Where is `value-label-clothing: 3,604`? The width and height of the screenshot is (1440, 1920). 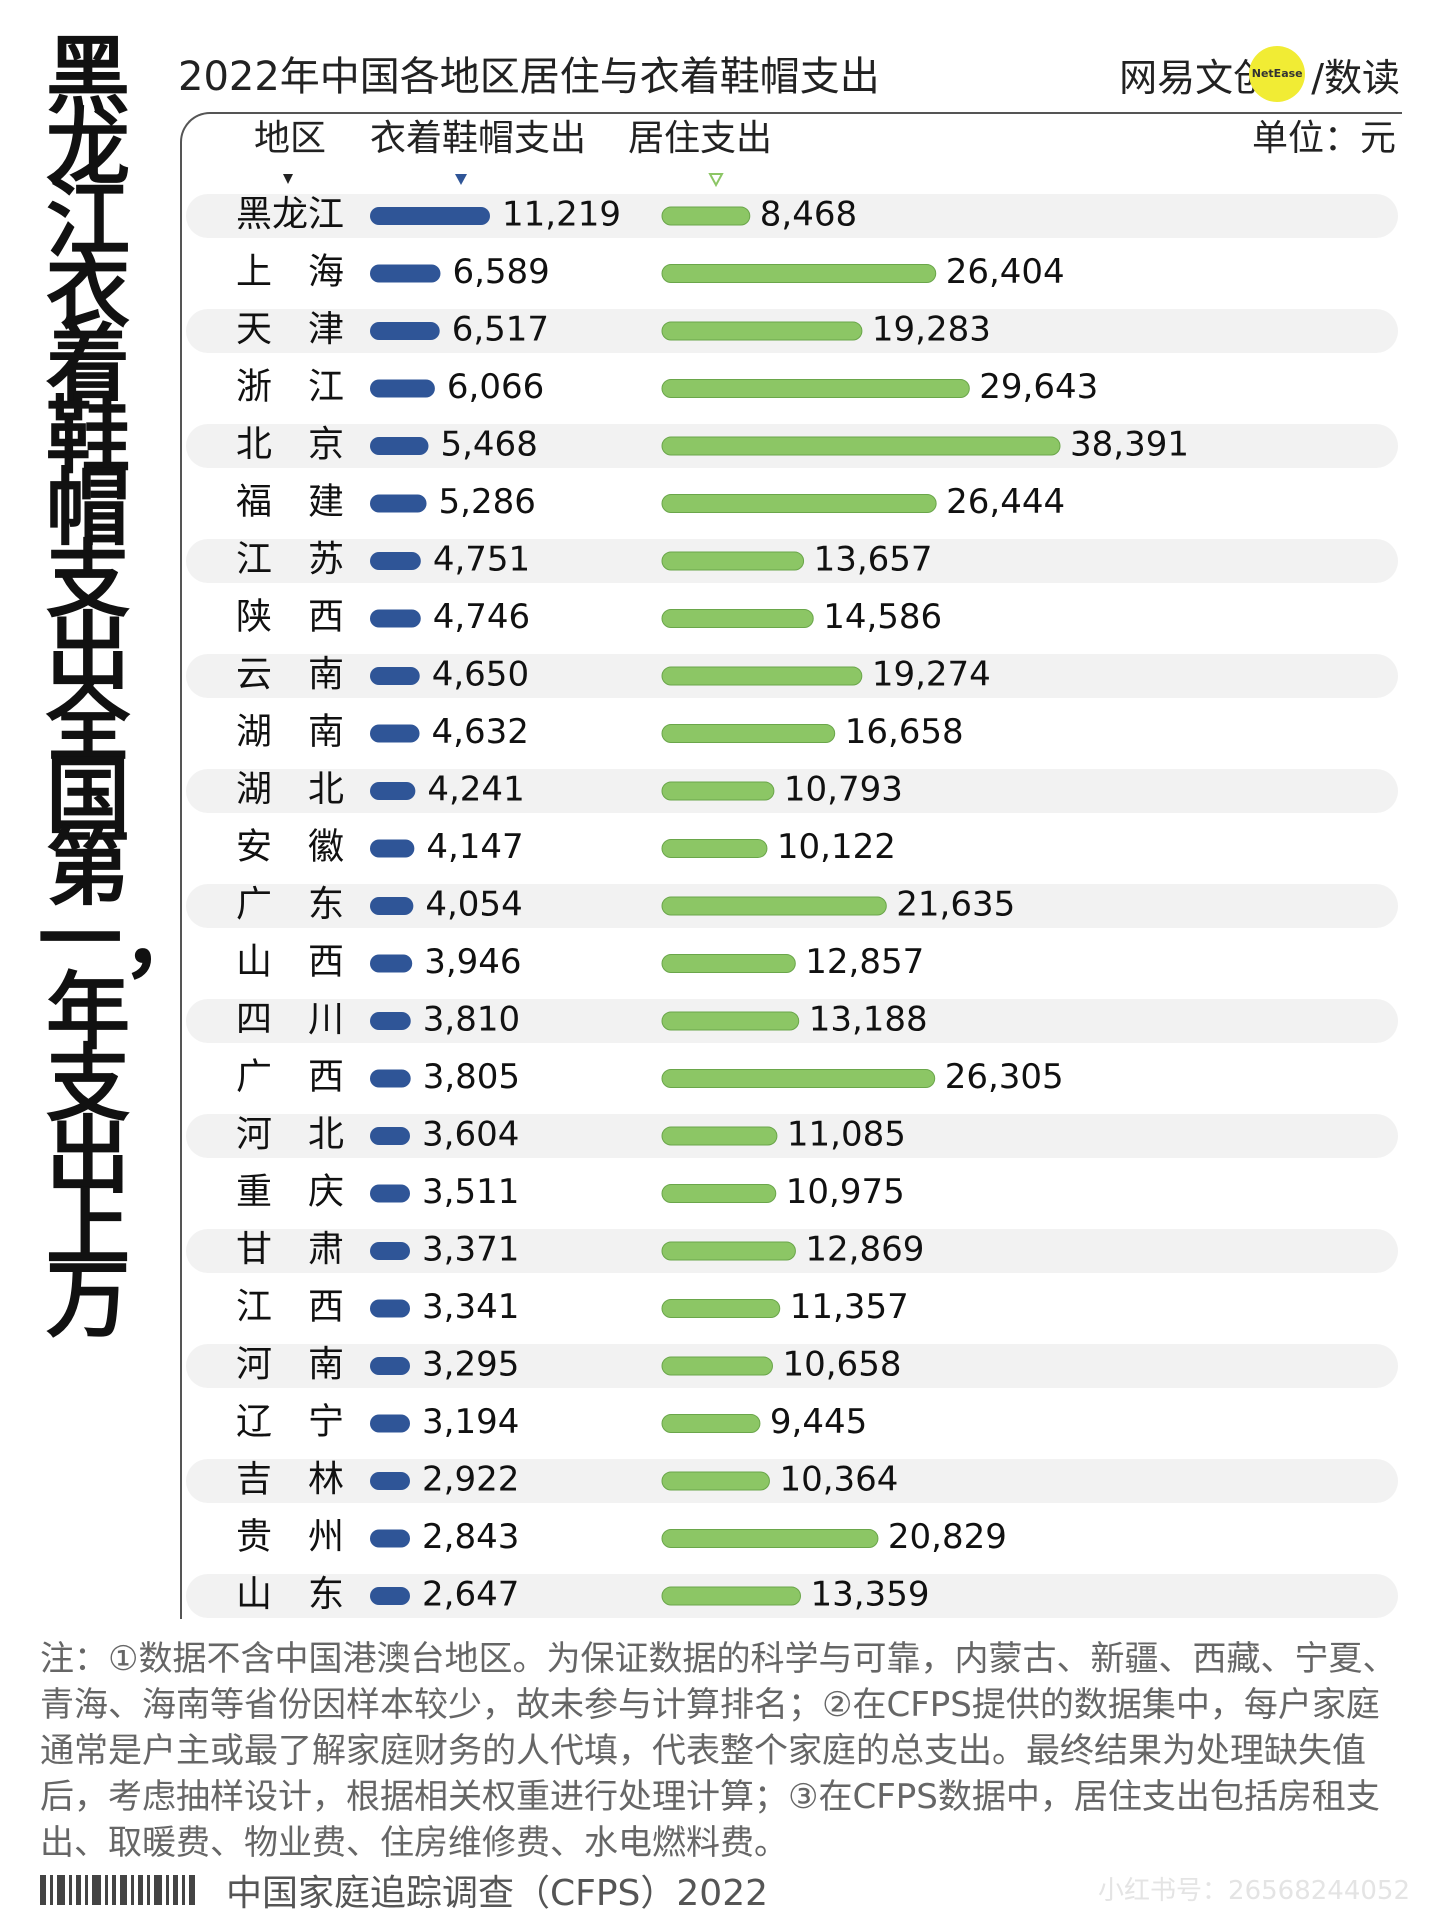
value-label-clothing: 3,604 is located at coordinates (470, 1135).